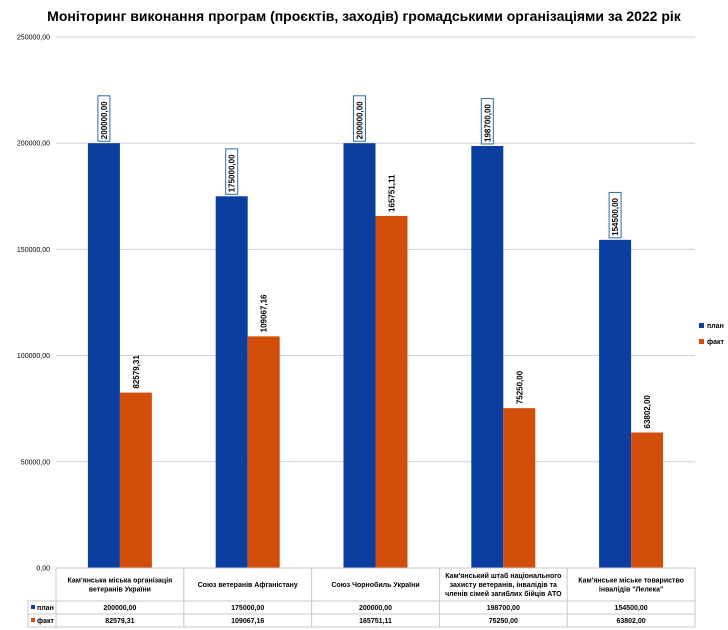  I want to click on data-label-group: 82579,31, so click(136, 372).